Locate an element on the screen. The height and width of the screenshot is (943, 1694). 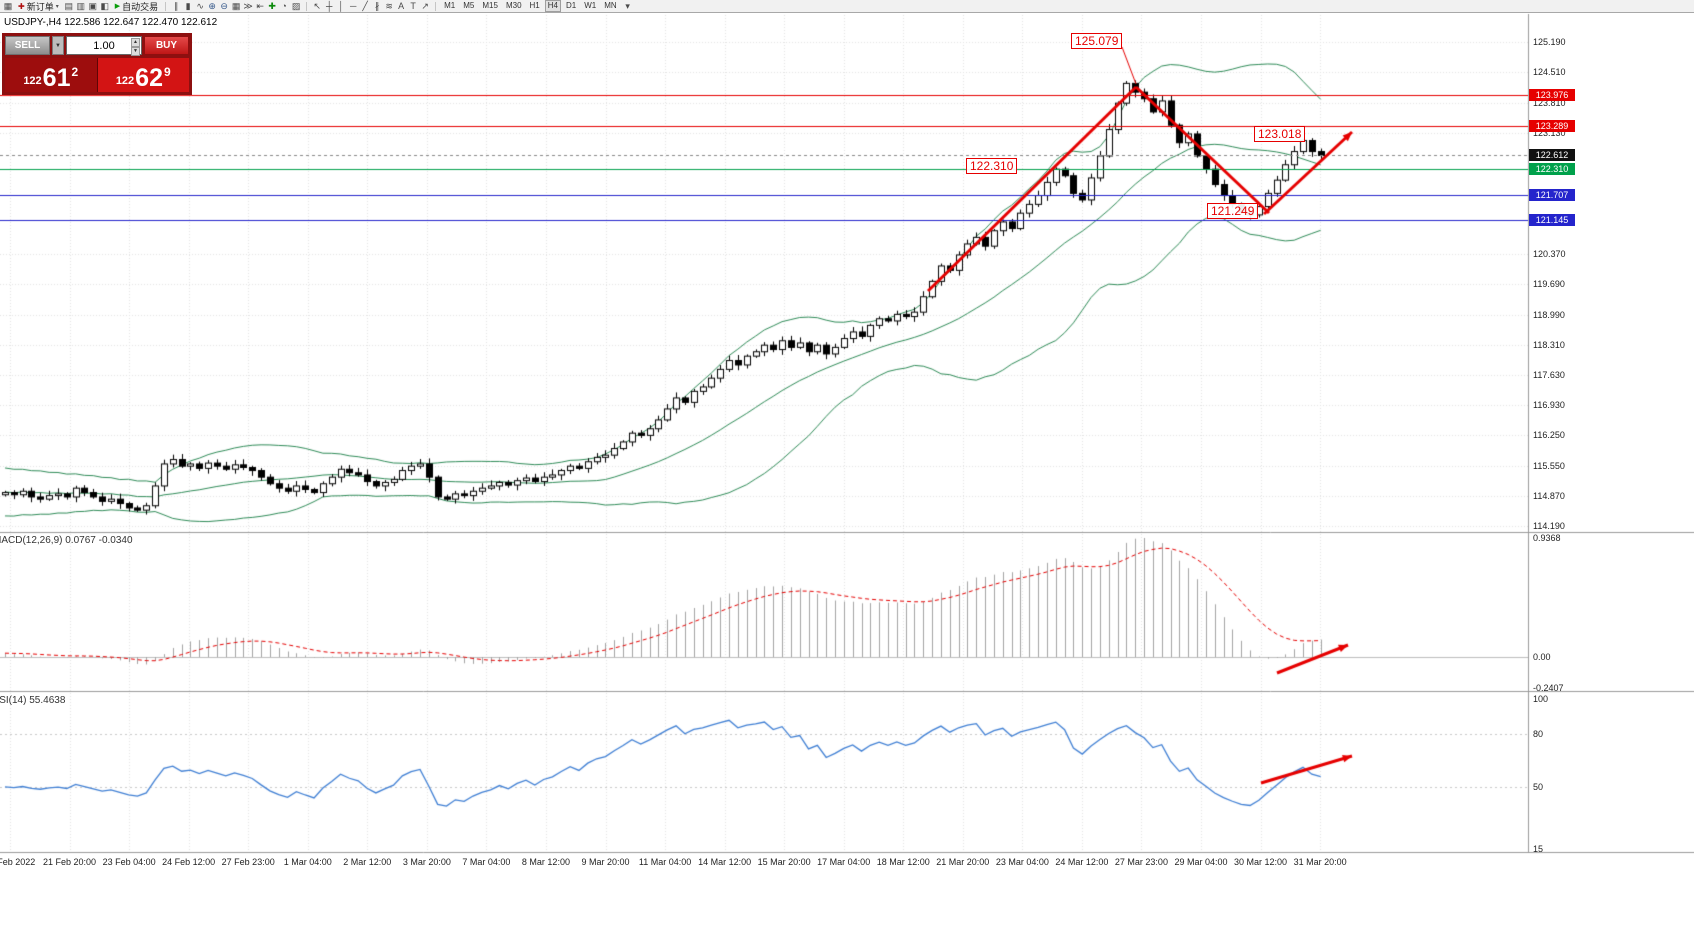
metaeditor-icon: ◧ is located at coordinates (104, 5).